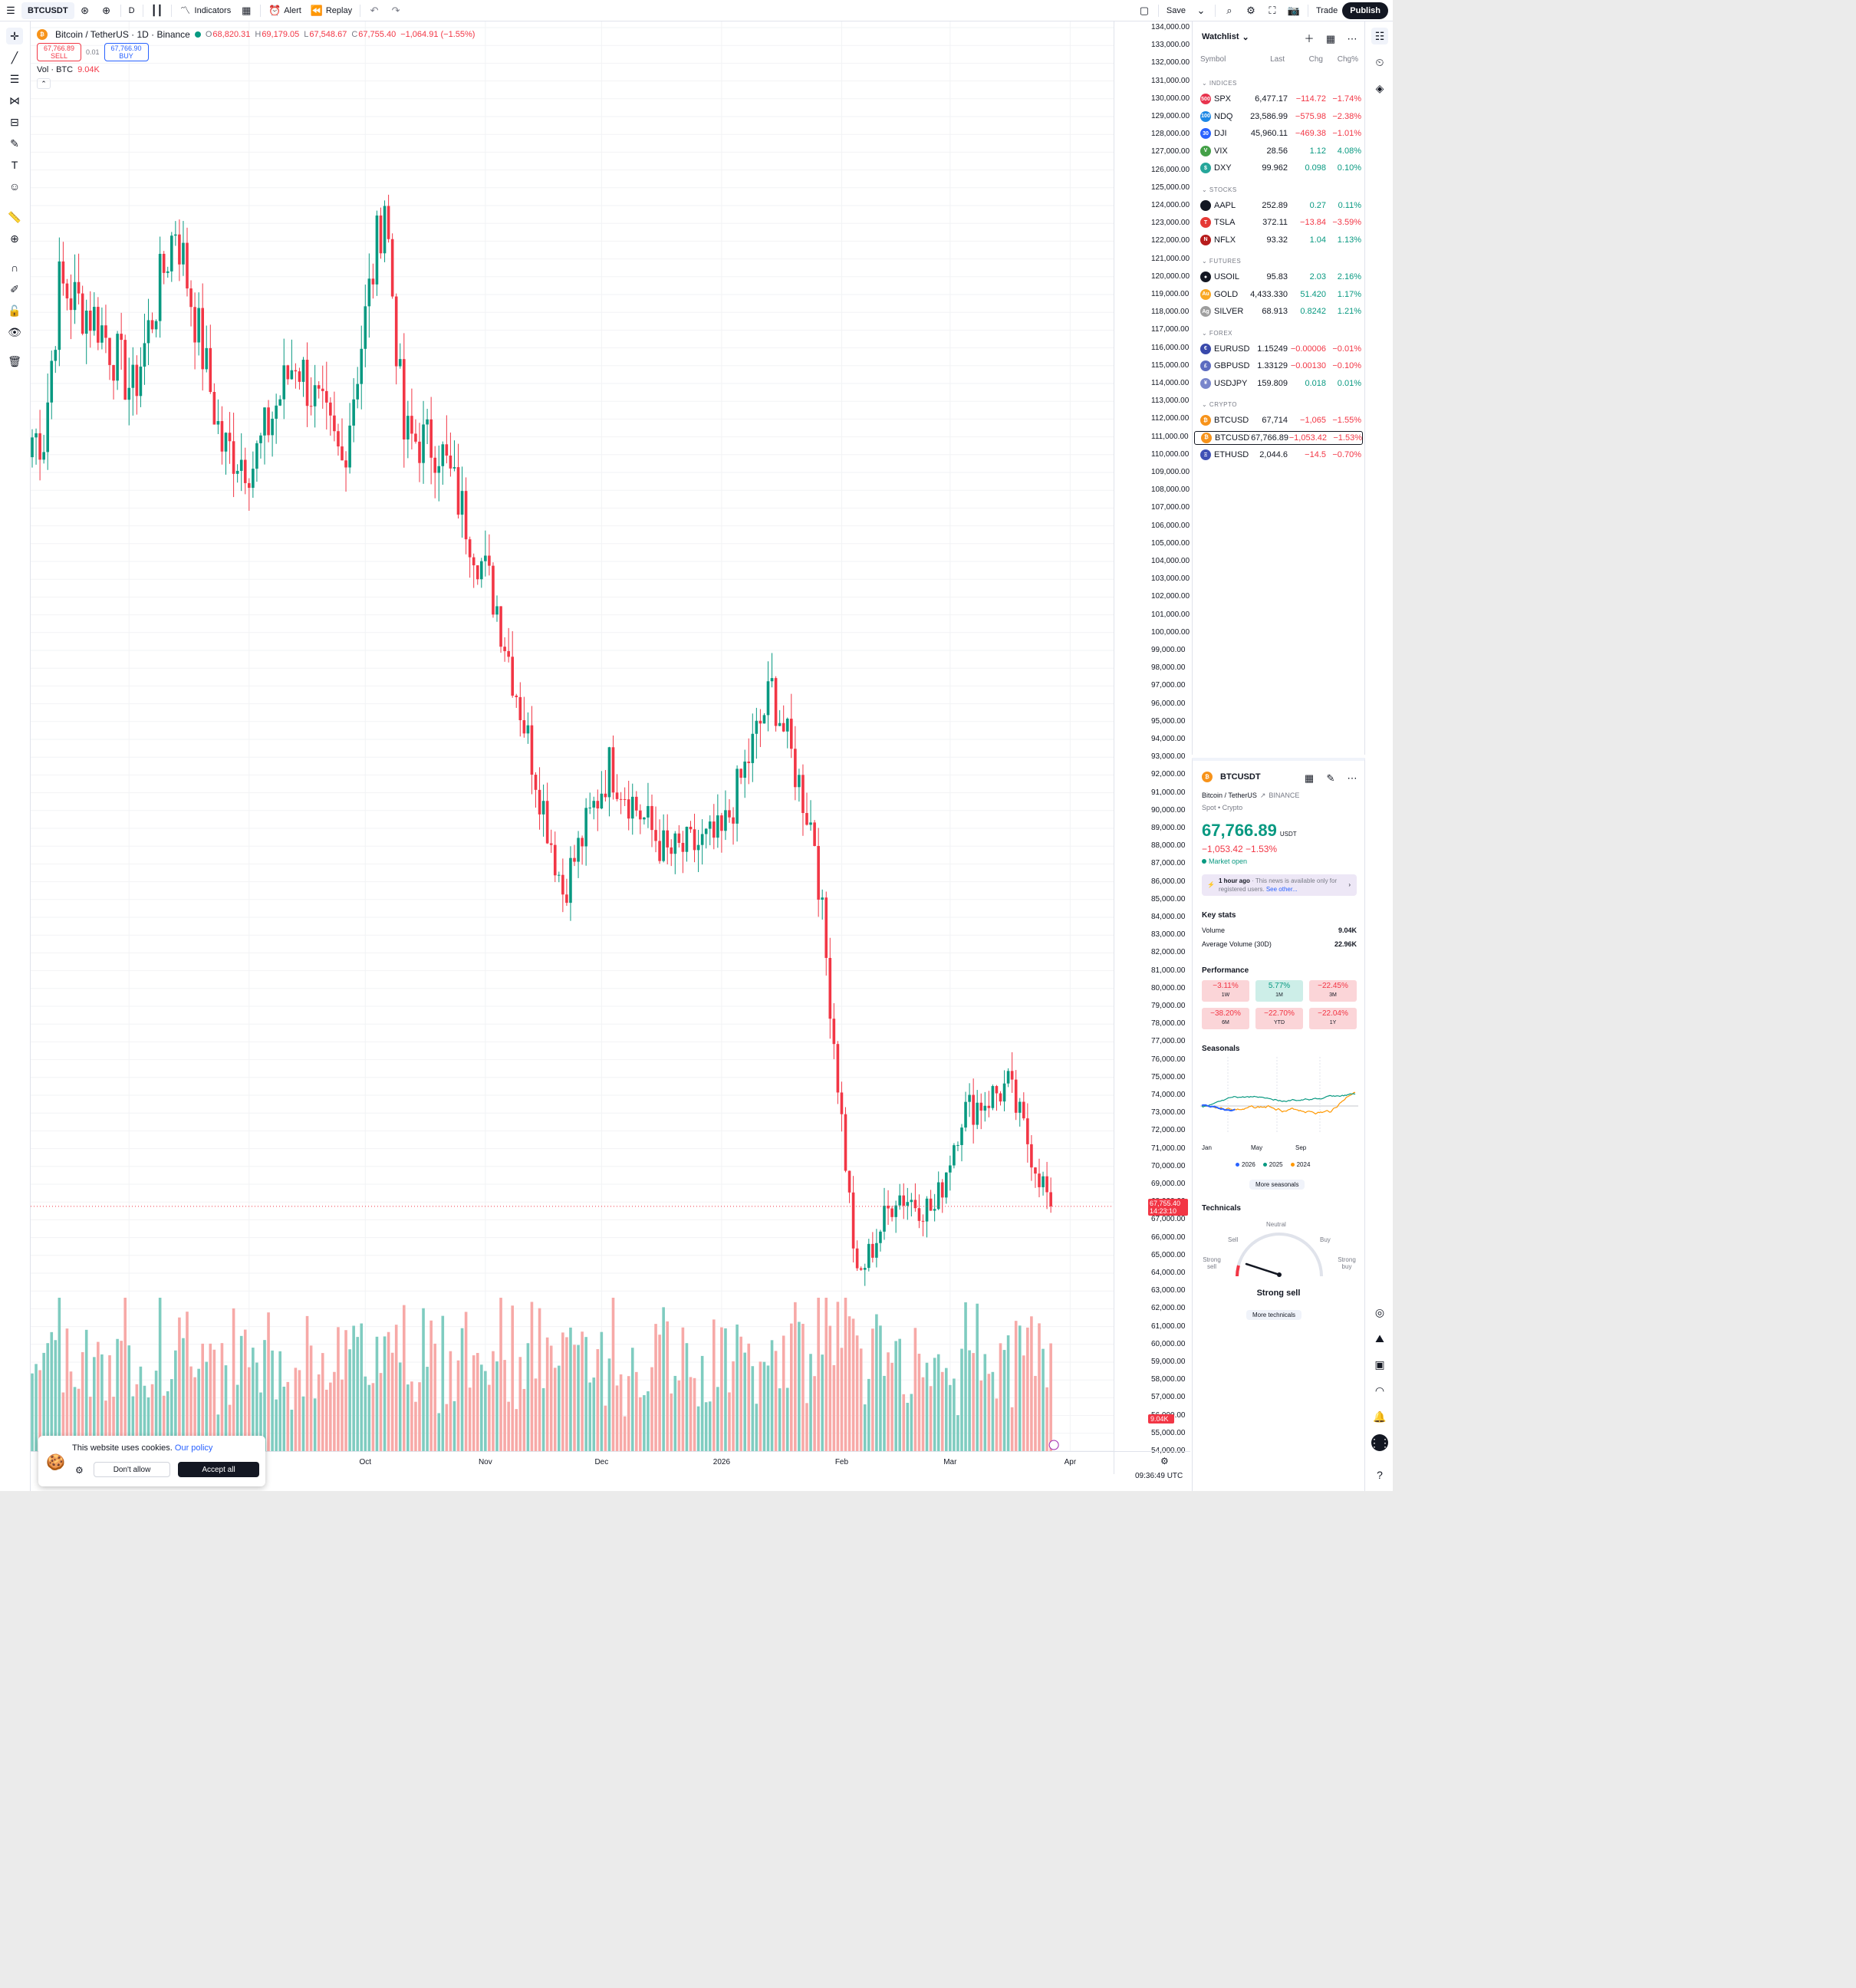 The image size is (1856, 1988). What do you see at coordinates (1281, 206) in the screenshot?
I see `watchlist-row-aapl: AAPL 252.89 0.27 0.11%` at bounding box center [1281, 206].